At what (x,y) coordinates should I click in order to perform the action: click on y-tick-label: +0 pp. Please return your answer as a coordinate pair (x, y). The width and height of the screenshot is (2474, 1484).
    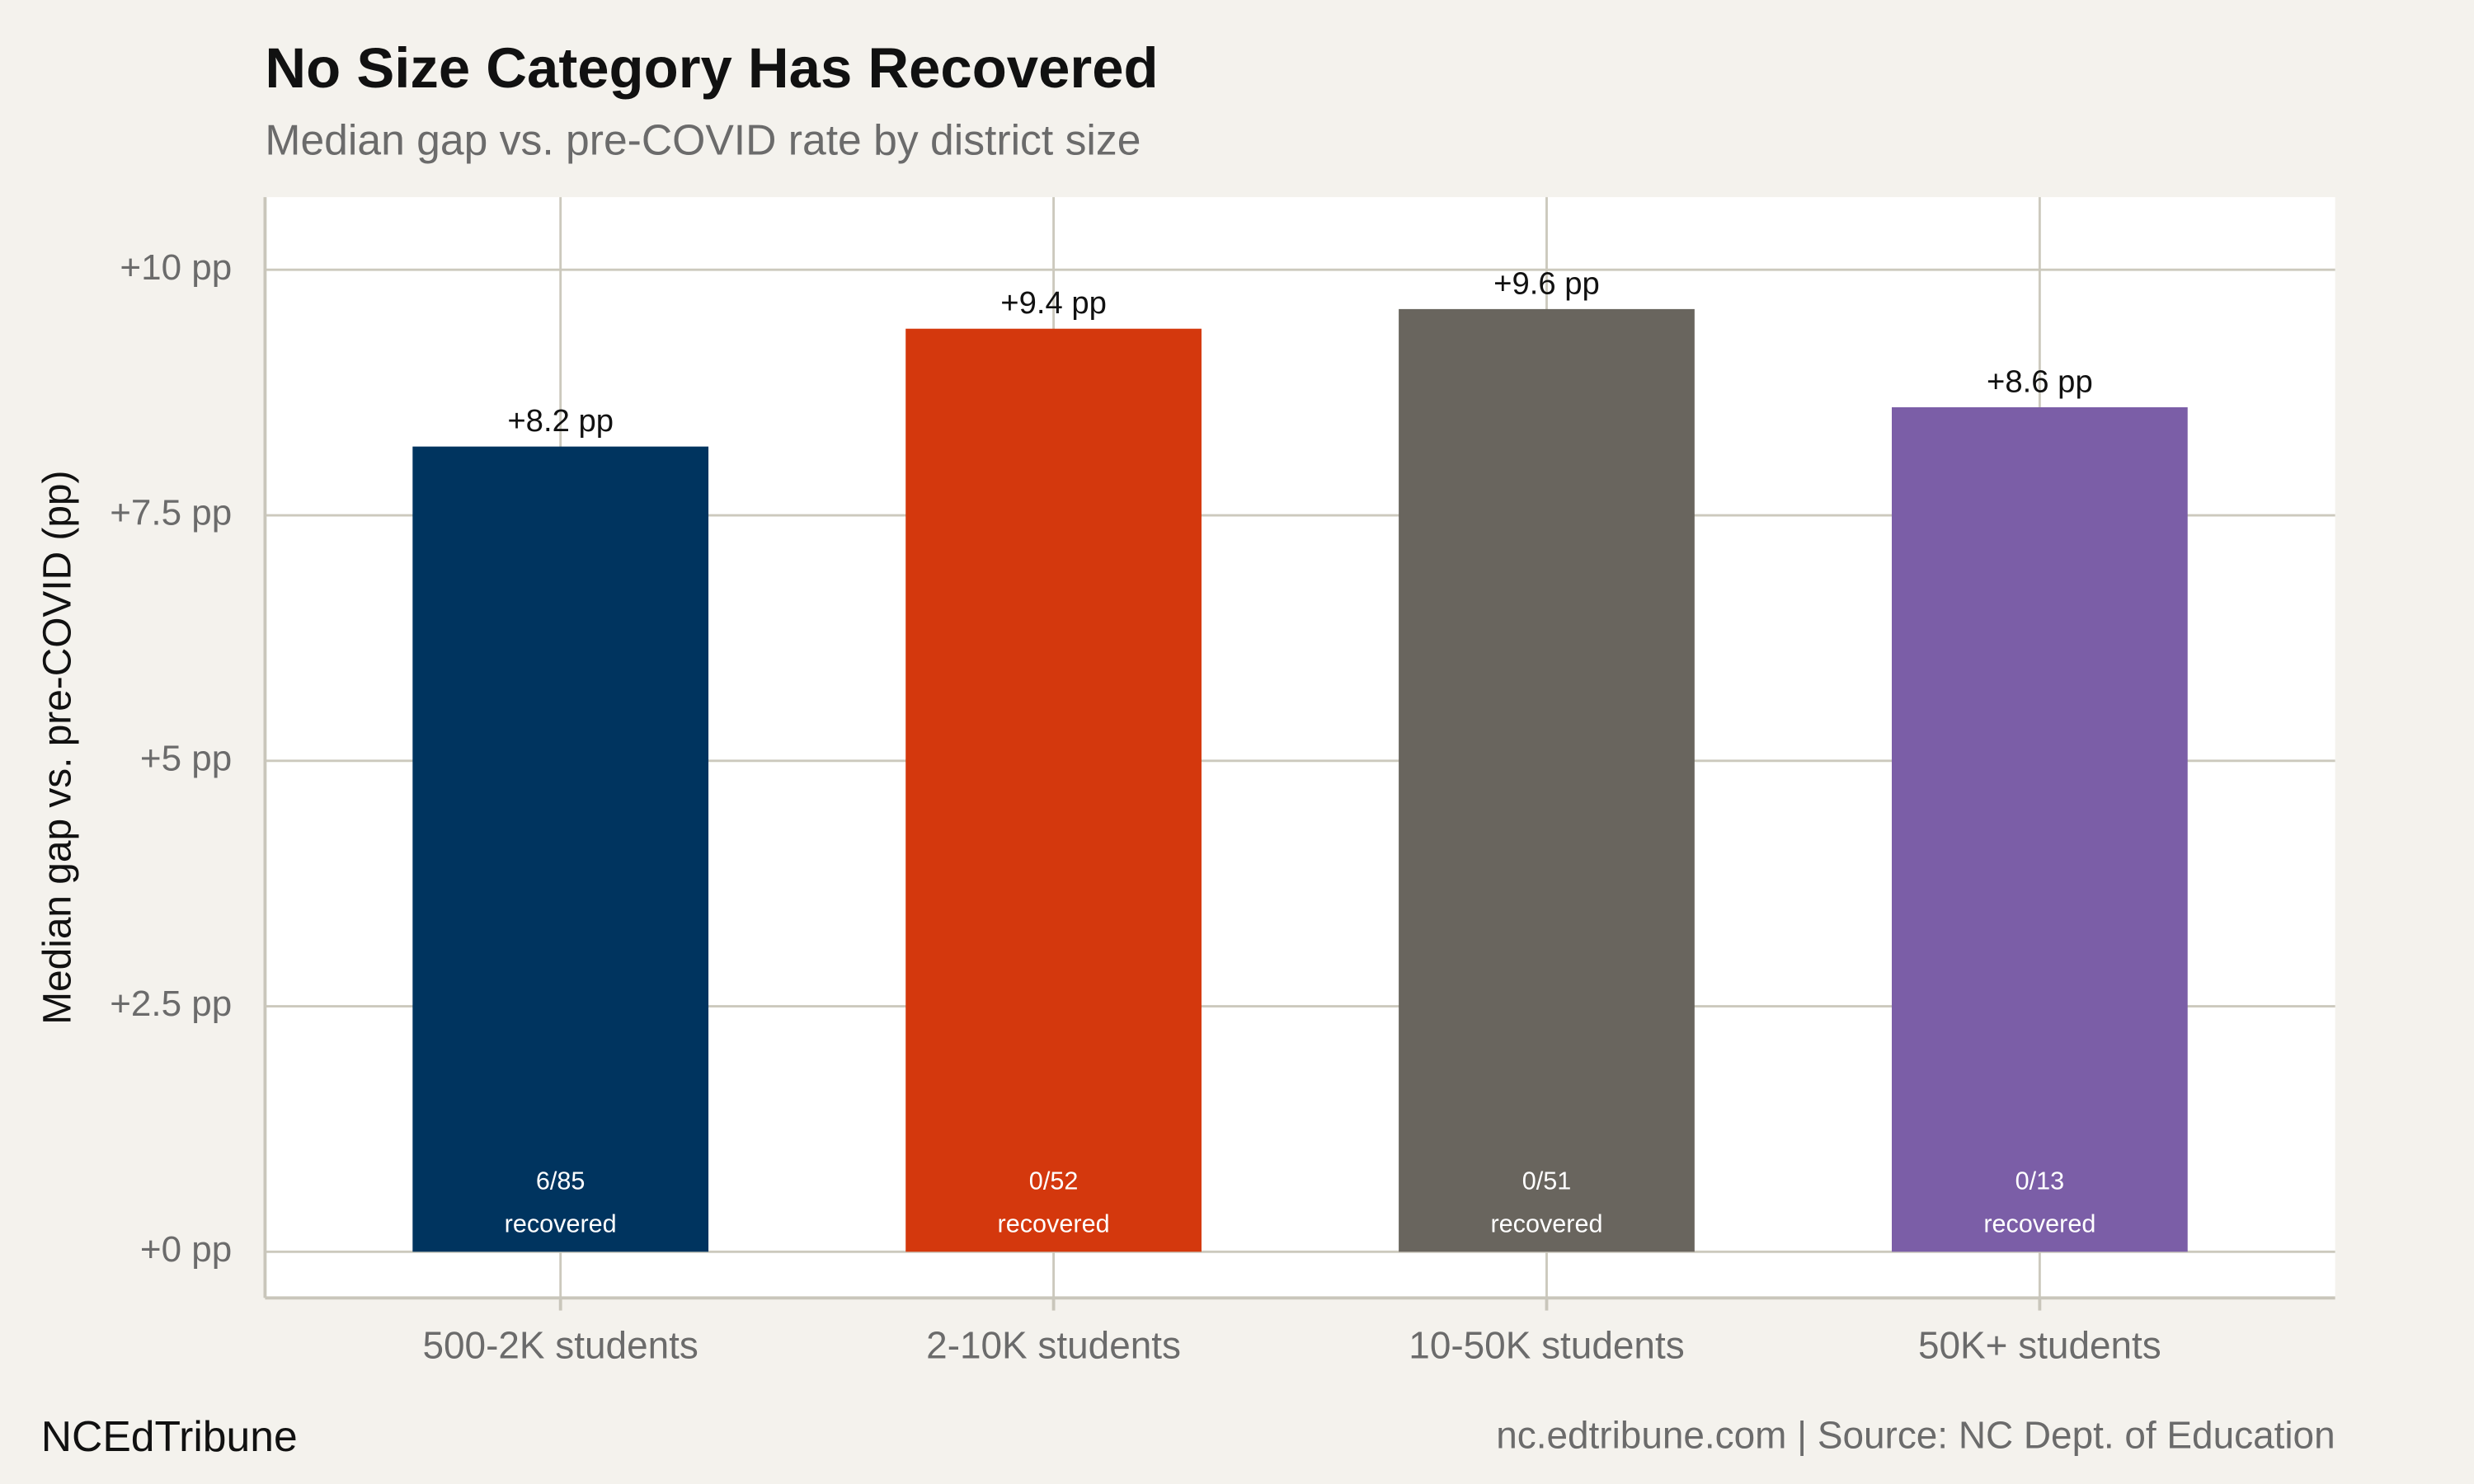
    Looking at the image, I should click on (186, 1249).